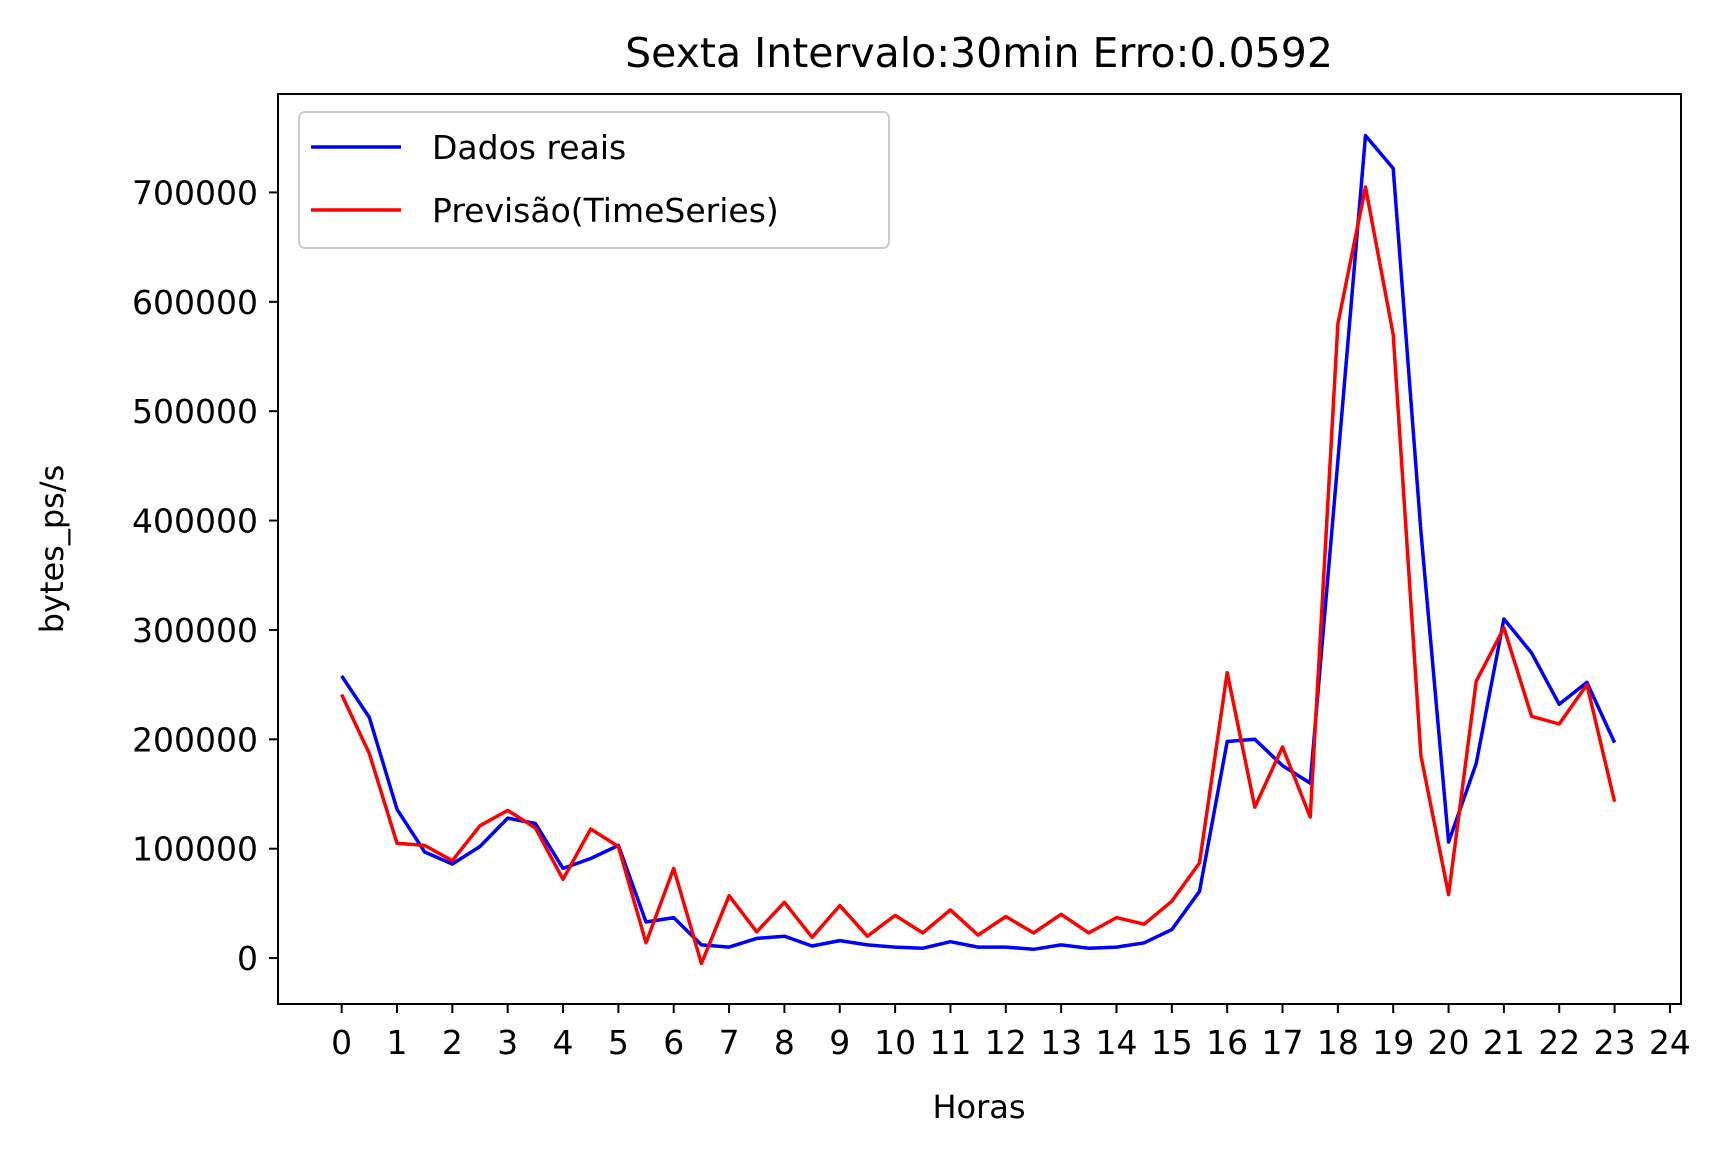 The image size is (1719, 1154). Describe the element at coordinates (979, 53) in the screenshot. I see `chart-title: Sexta Intervalo:30min Erro:0.0592` at that location.